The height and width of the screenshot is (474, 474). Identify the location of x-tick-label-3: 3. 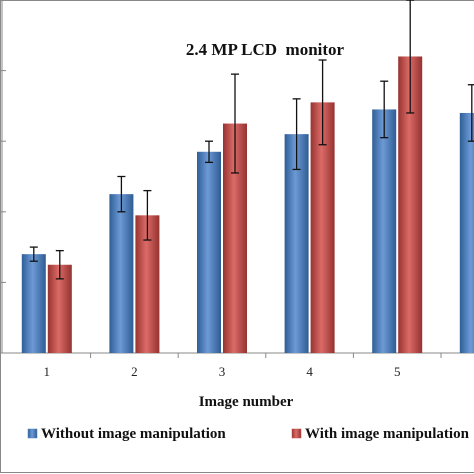
(222, 371).